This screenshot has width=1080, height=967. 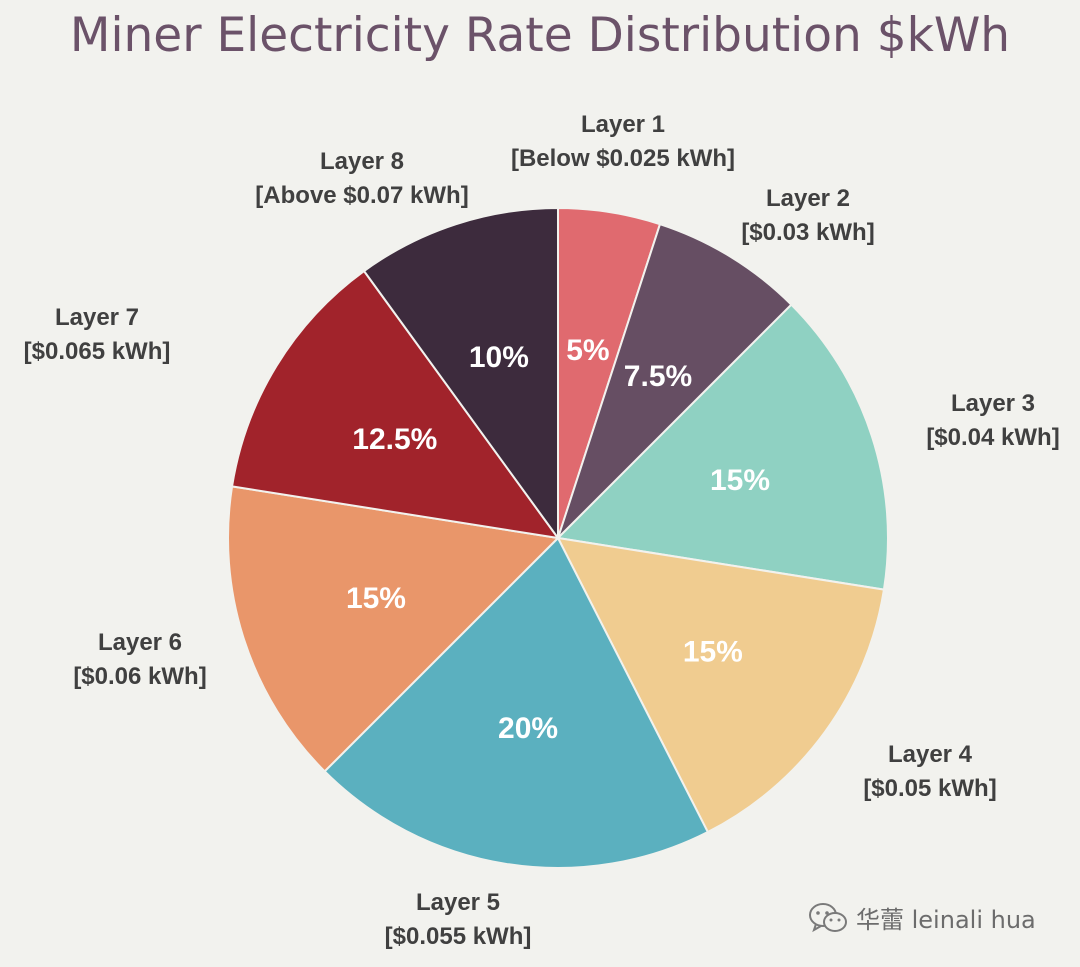 What do you see at coordinates (540, 35) in the screenshot?
I see `chart-title: Miner Electricity Rate Distribution $kWh` at bounding box center [540, 35].